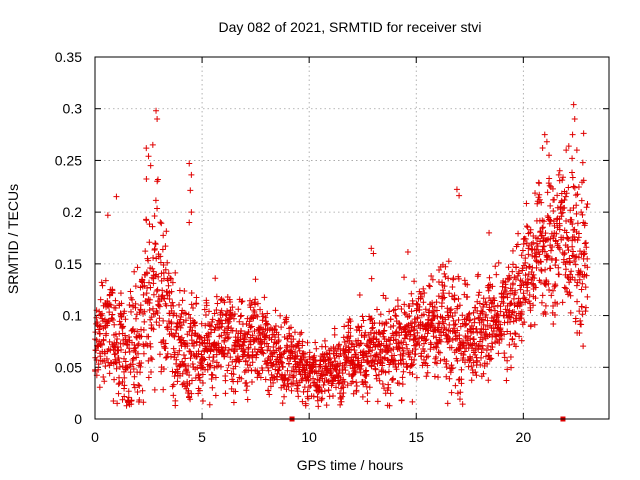 This screenshot has width=640, height=480. I want to click on data-point-1931, so click(446, 376).